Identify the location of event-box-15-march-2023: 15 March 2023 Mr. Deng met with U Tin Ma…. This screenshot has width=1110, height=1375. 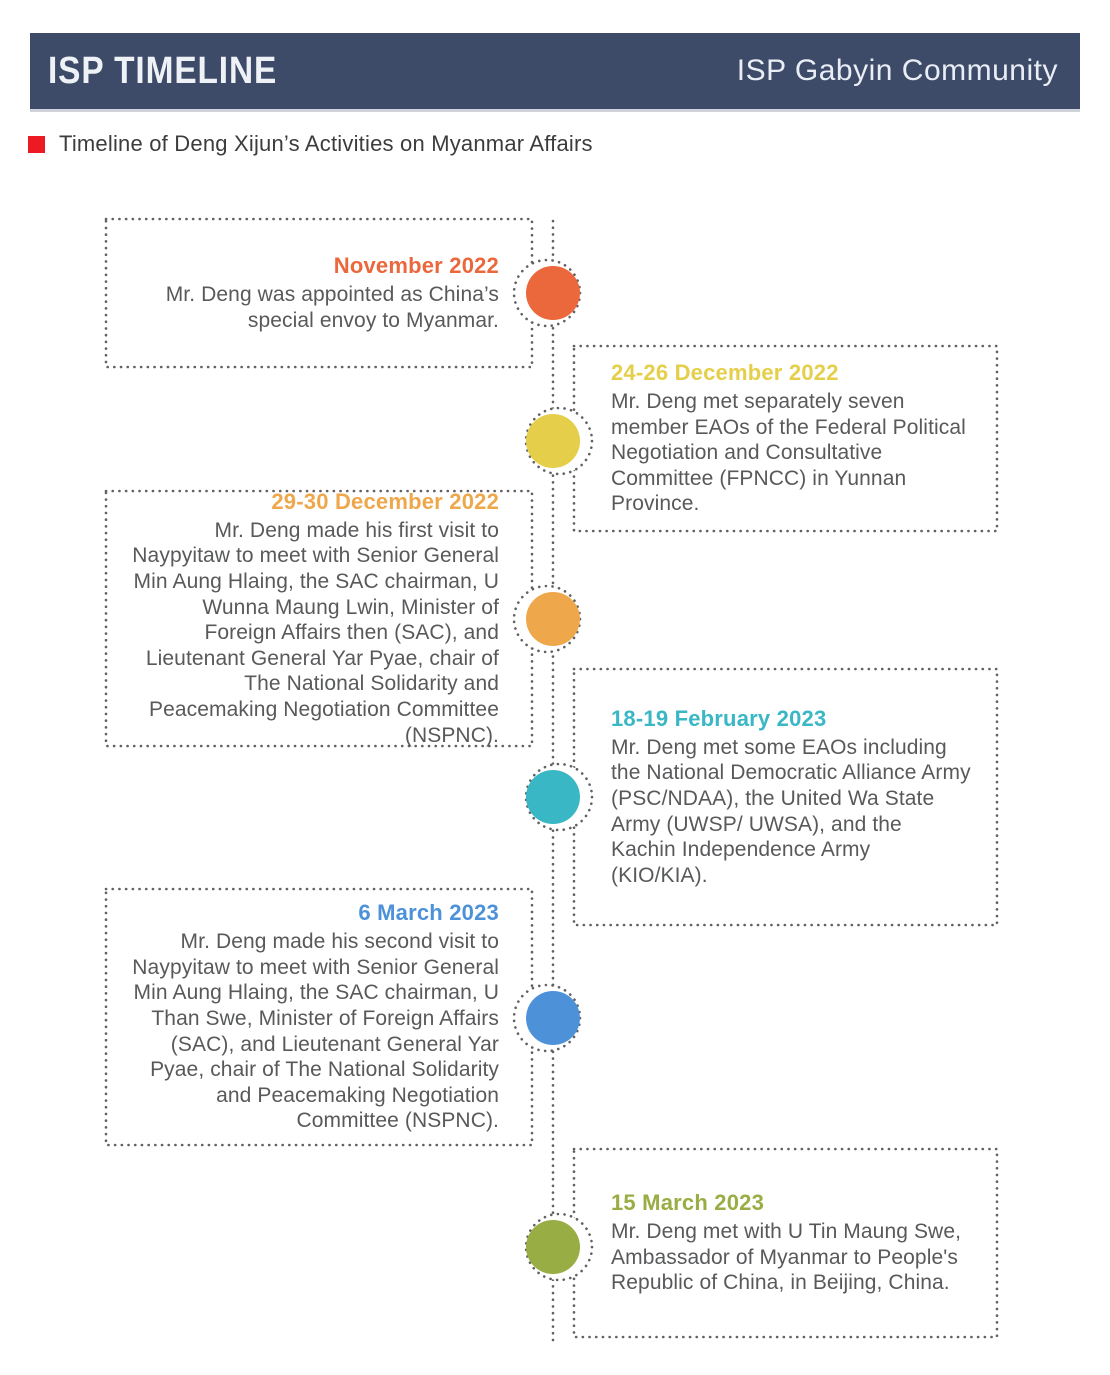
(785, 1243).